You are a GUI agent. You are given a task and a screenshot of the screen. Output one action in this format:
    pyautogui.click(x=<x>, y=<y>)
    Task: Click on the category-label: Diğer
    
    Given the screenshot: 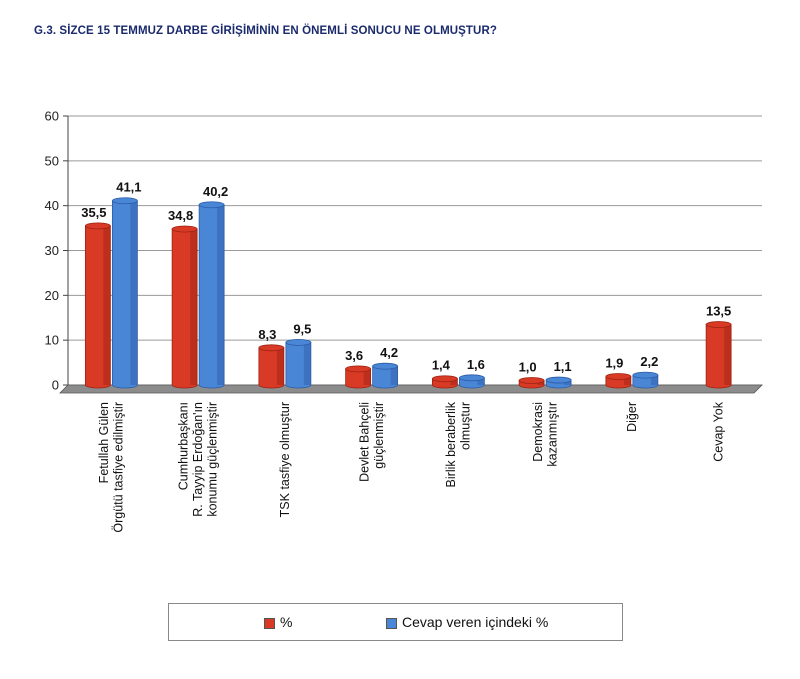 What is the action you would take?
    pyautogui.click(x=632, y=417)
    